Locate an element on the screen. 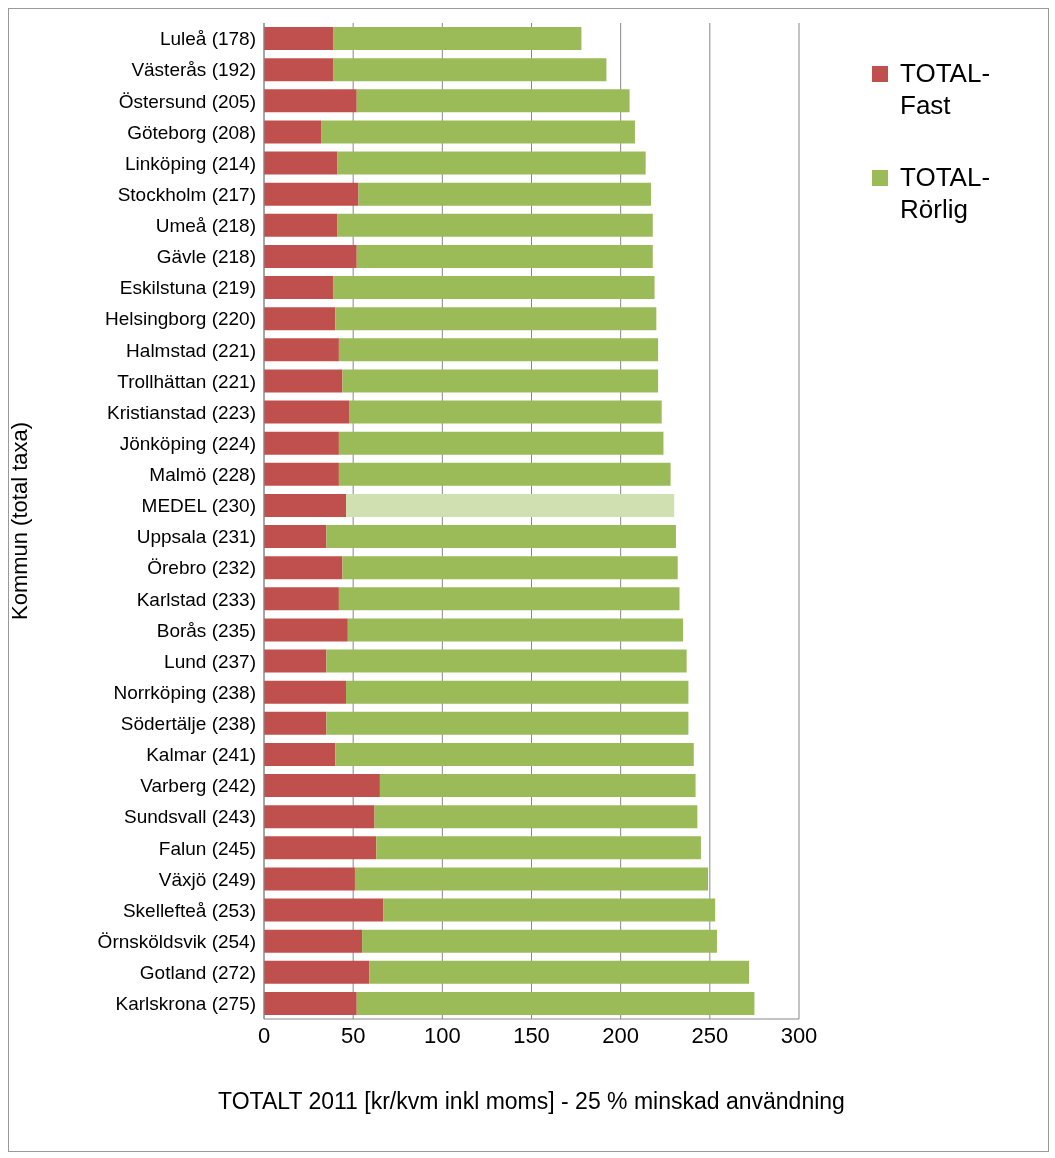  x-tick-label: 300 is located at coordinates (799, 1035).